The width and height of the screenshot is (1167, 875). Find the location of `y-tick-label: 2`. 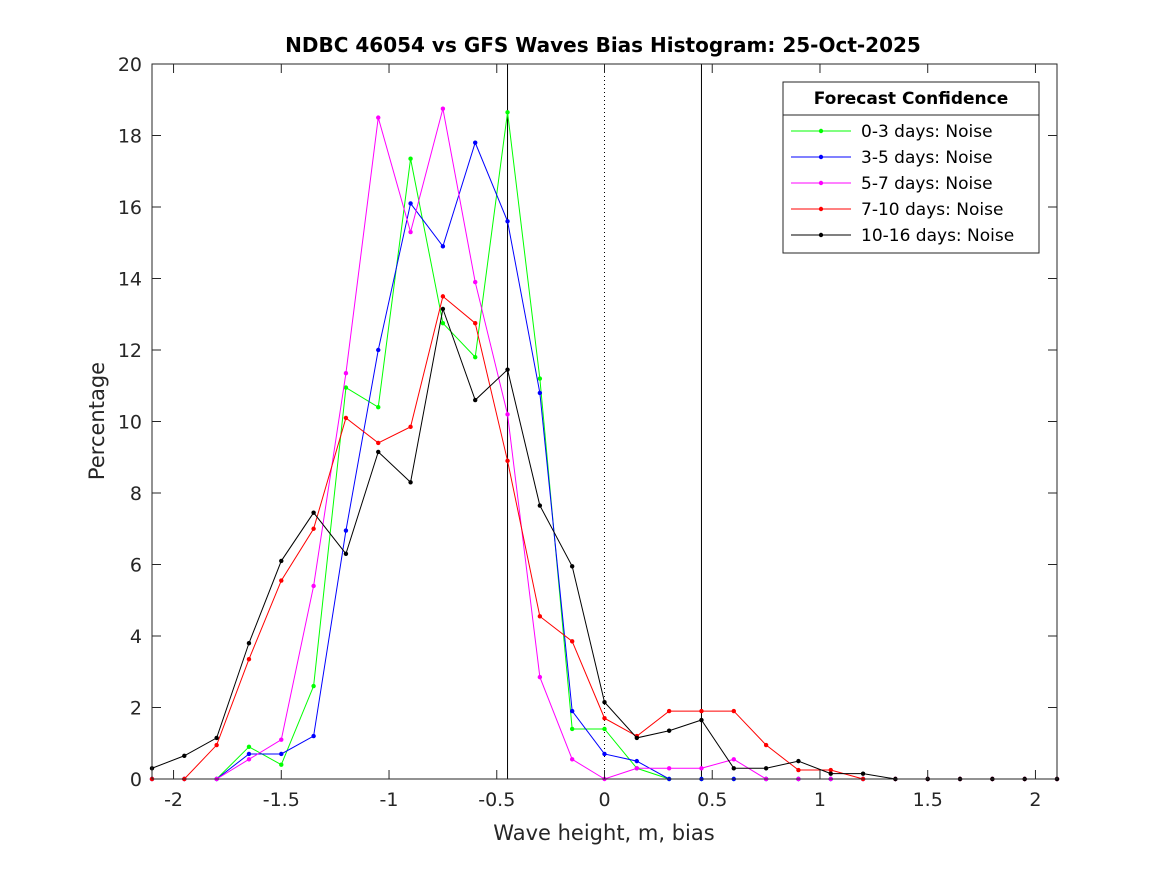

y-tick-label: 2 is located at coordinates (136, 709).